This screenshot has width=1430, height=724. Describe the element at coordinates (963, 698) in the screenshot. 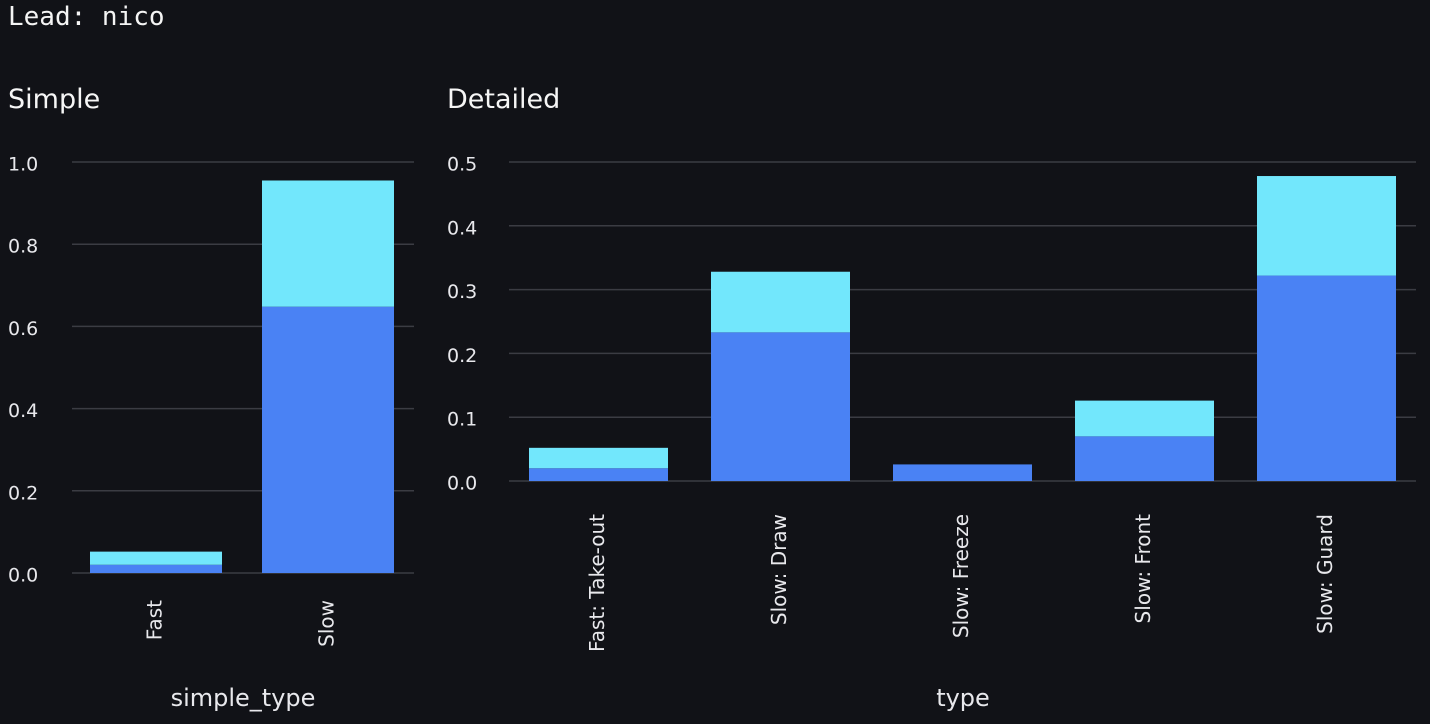

I see `detailed-x-axis-title: type` at that location.